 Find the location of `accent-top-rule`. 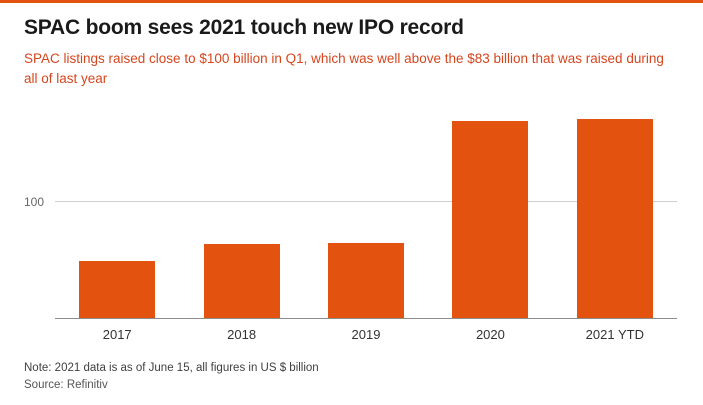

accent-top-rule is located at coordinates (351, 1).